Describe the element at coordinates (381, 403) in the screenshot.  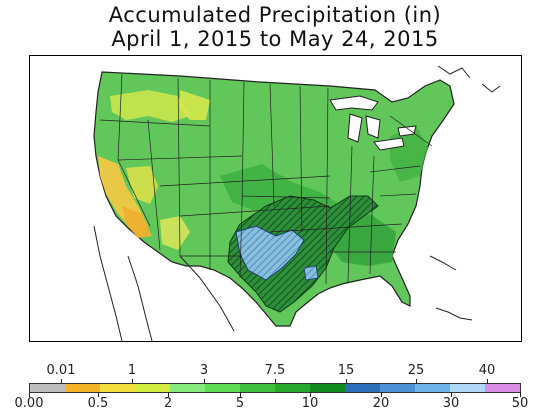
I see `legend-bottom-label-20: 20` at that location.